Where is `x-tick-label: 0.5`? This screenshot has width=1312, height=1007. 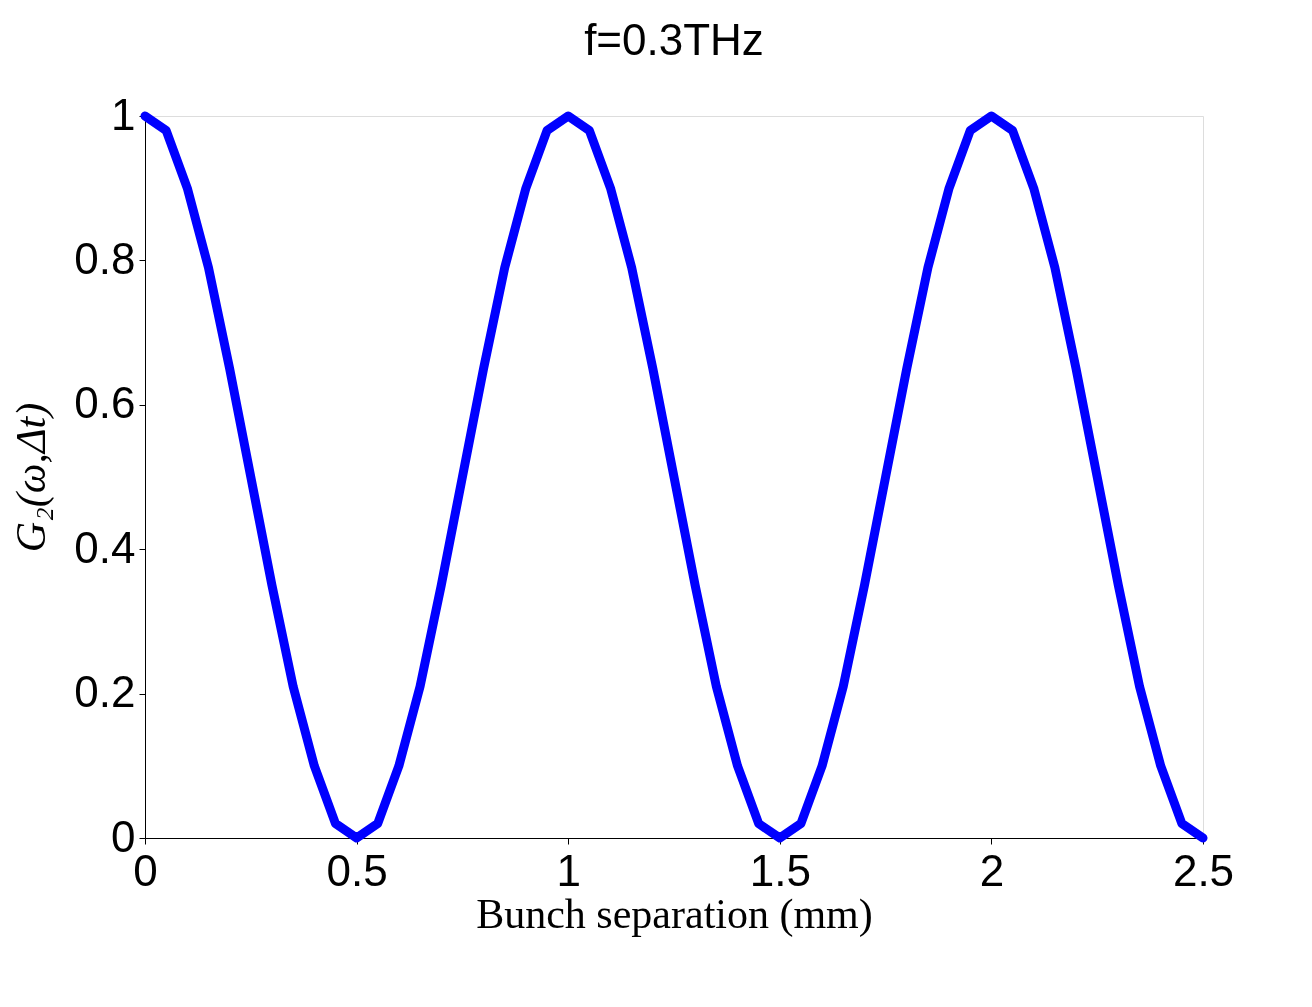
x-tick-label: 0.5 is located at coordinates (357, 870).